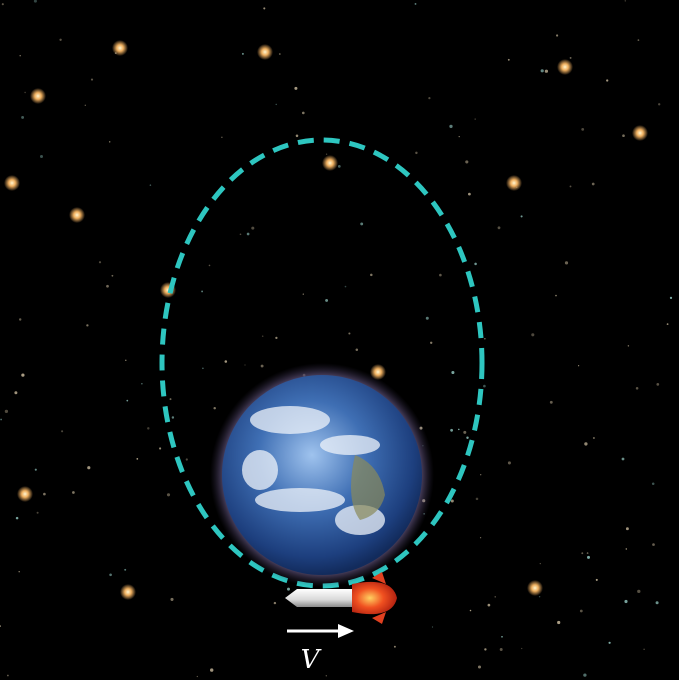 This screenshot has height=680, width=679. Describe the element at coordinates (346, 631) in the screenshot. I see `arrow-head` at that location.